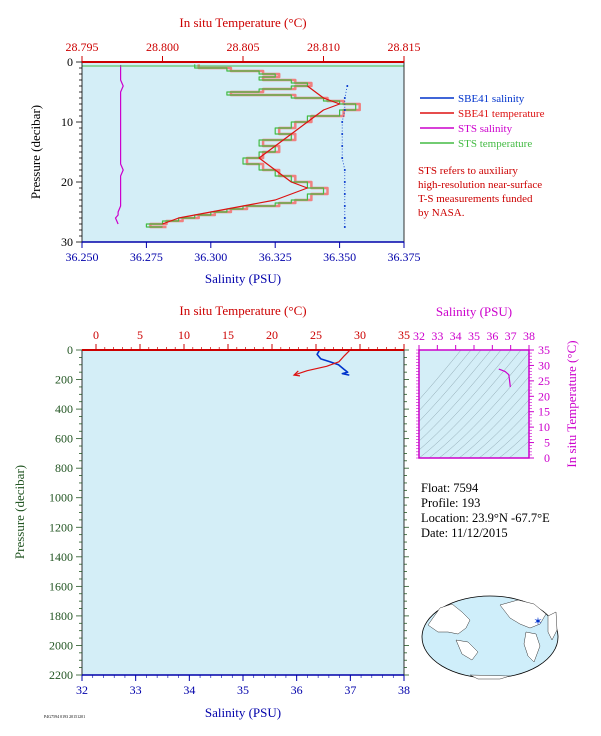 The height and width of the screenshot is (736, 601). I want to click on bottom-pressure-tick-label: 1600, so click(61, 586).